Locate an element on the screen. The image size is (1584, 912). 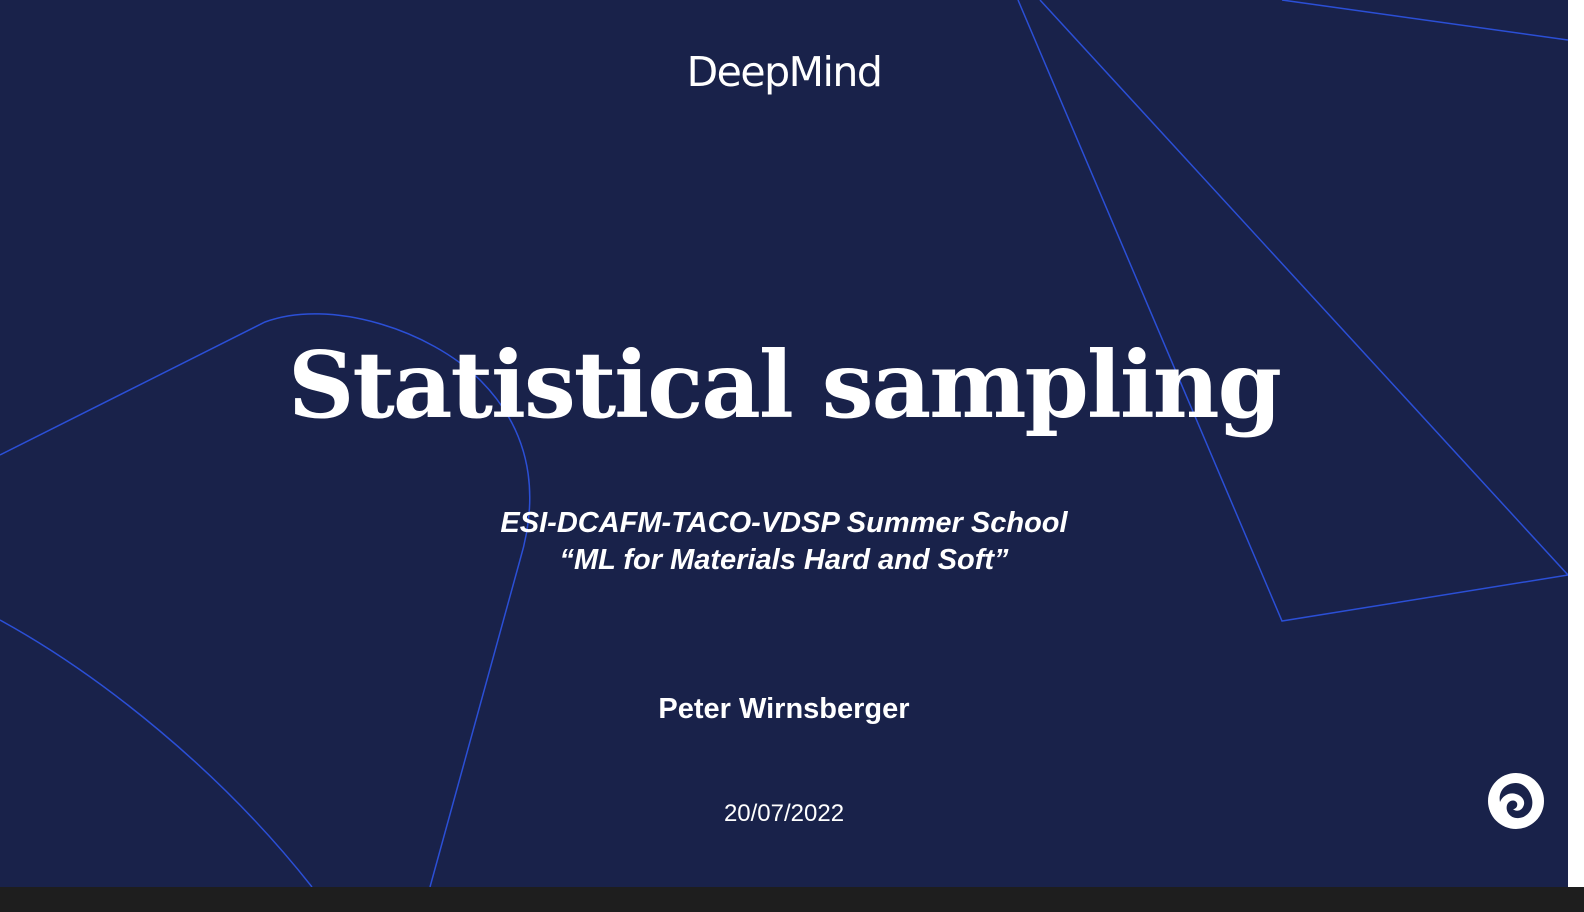
deepmind-wordmark: DeepMind is located at coordinates (784, 72).